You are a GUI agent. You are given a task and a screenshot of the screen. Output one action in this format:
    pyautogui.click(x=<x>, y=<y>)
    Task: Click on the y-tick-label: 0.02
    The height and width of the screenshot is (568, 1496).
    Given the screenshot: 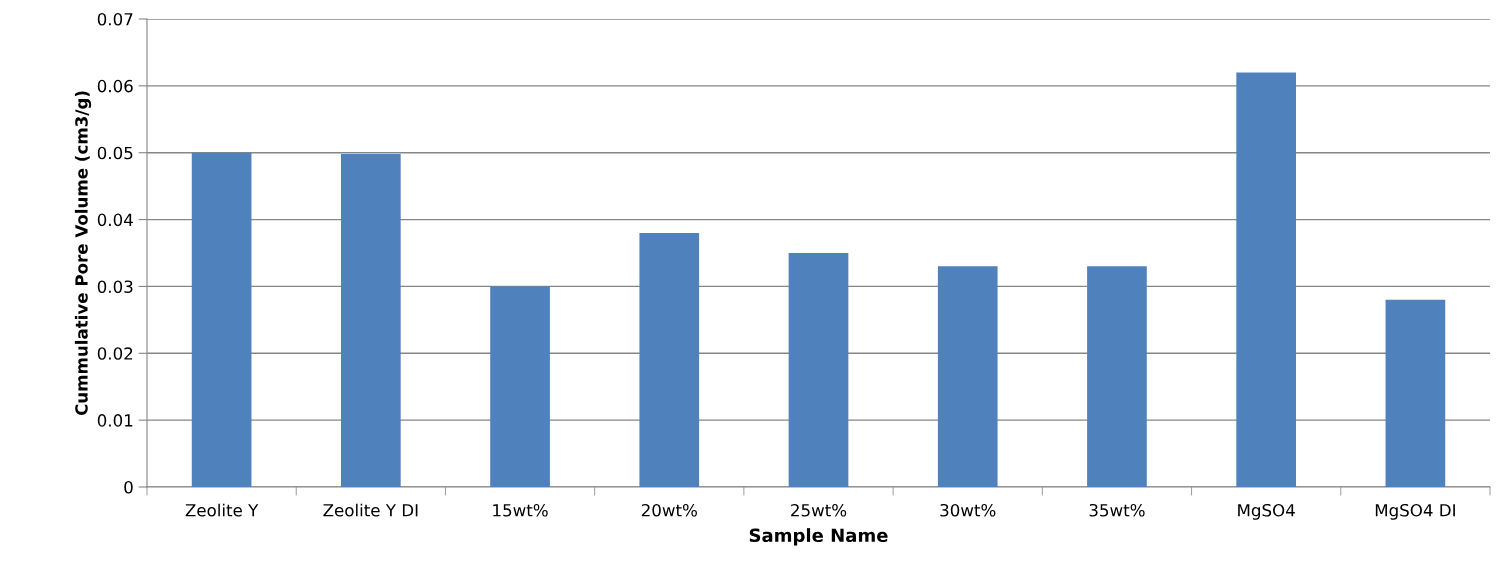 What is the action you would take?
    pyautogui.click(x=115, y=353)
    